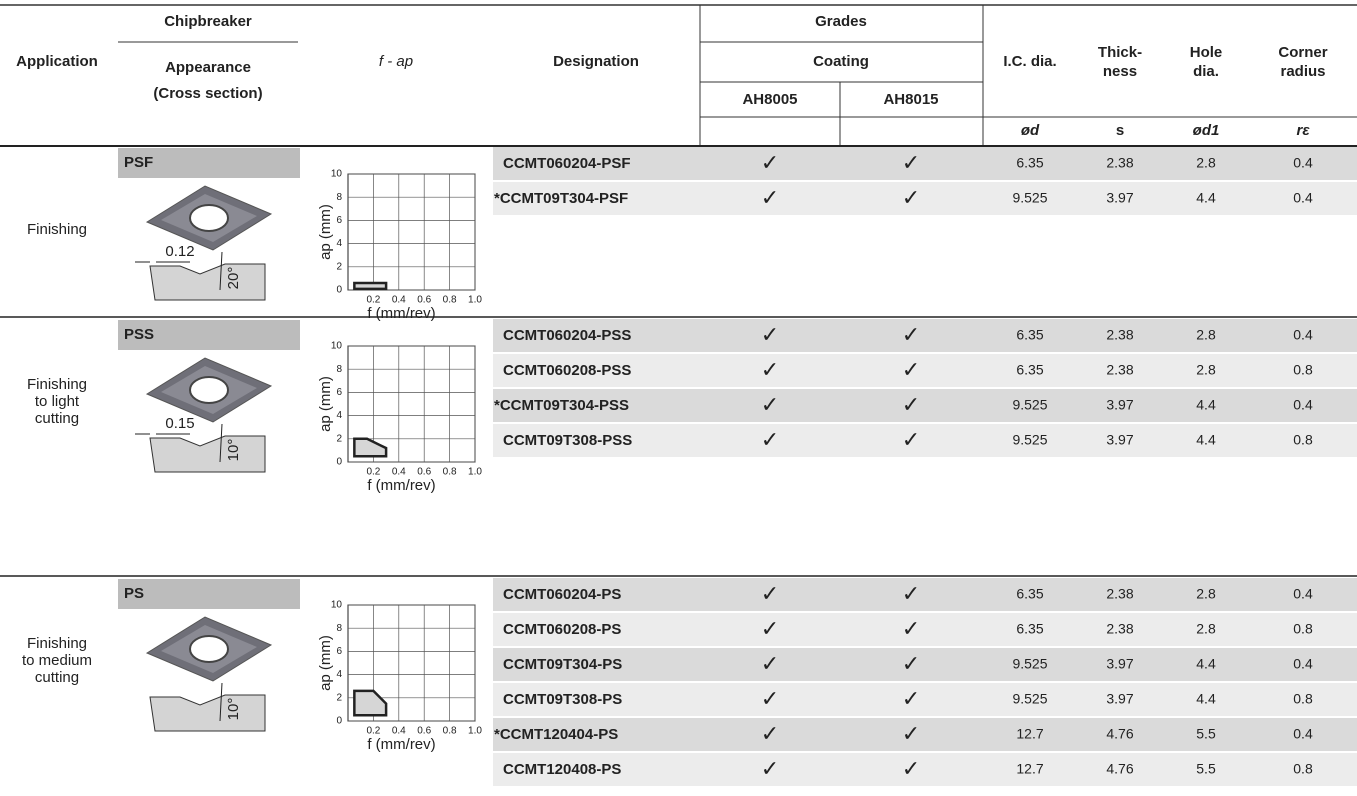 This screenshot has height=796, width=1357. What do you see at coordinates (57, 401) in the screenshot?
I see `application: to light` at bounding box center [57, 401].